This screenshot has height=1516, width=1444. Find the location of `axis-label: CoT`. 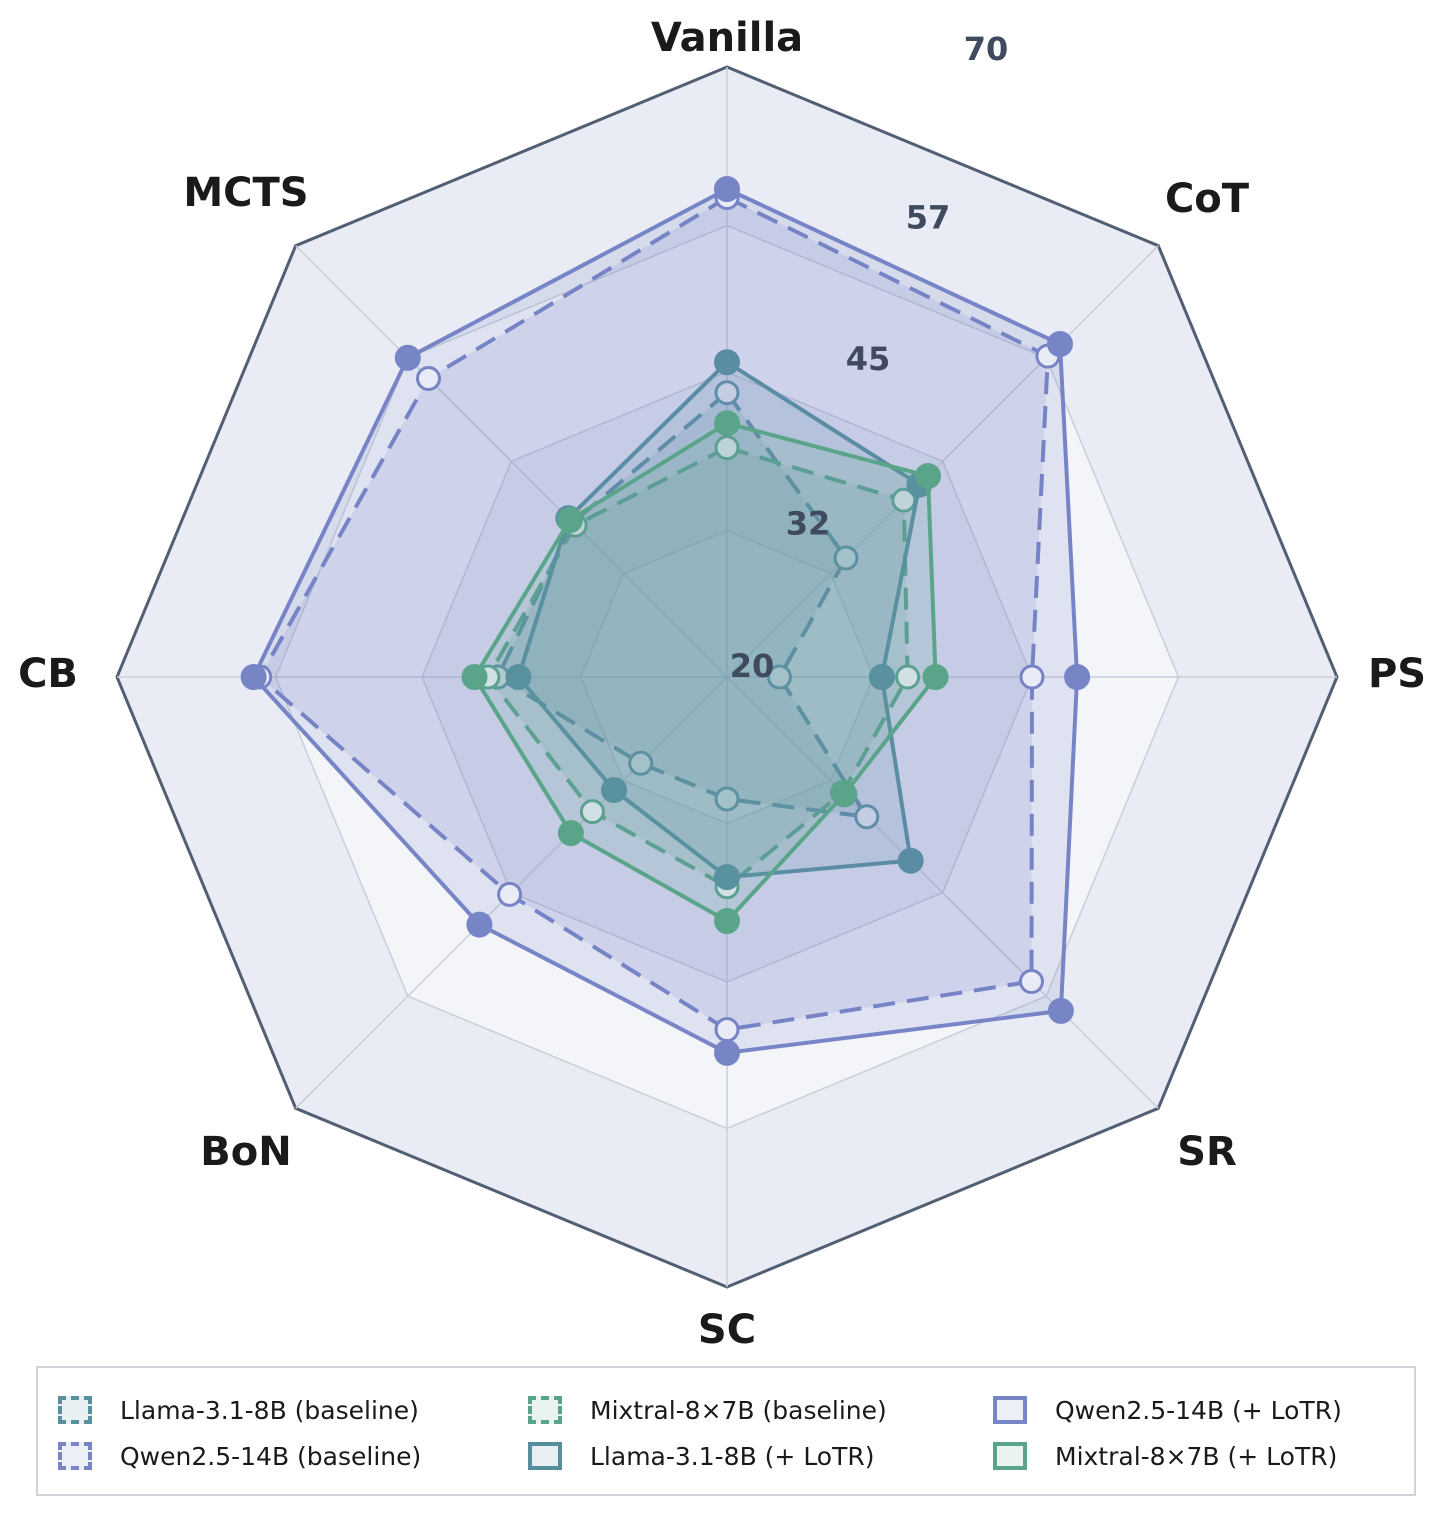

axis-label: CoT is located at coordinates (1207, 199).